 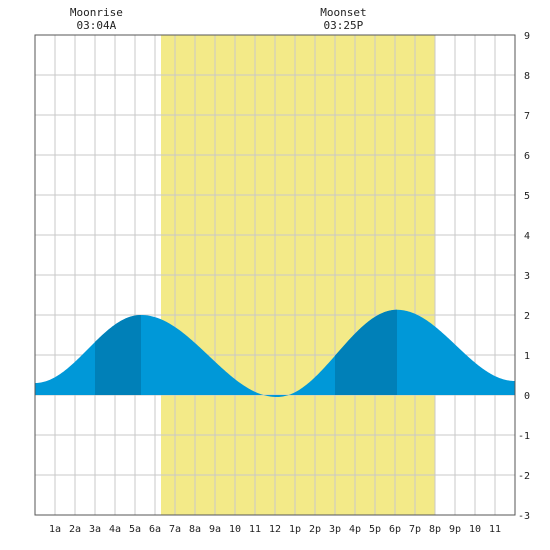 I want to click on x-tick-label: 7p, so click(x=415, y=529).